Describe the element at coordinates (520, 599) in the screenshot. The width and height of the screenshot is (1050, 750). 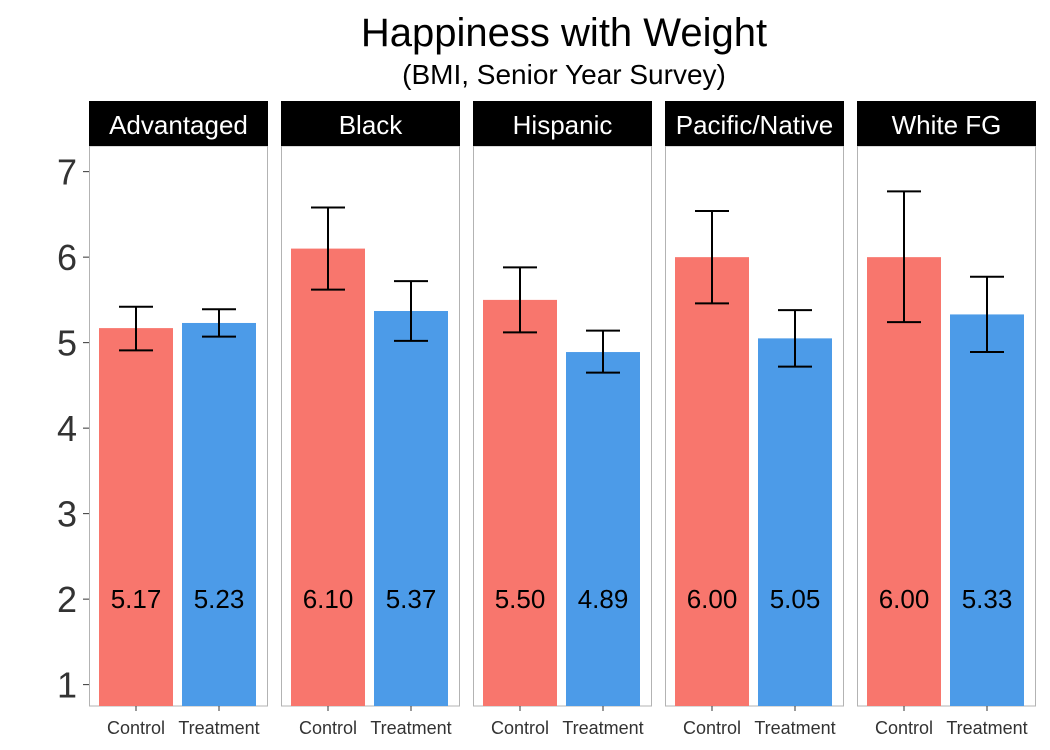
I see `value-label: 5.50` at that location.